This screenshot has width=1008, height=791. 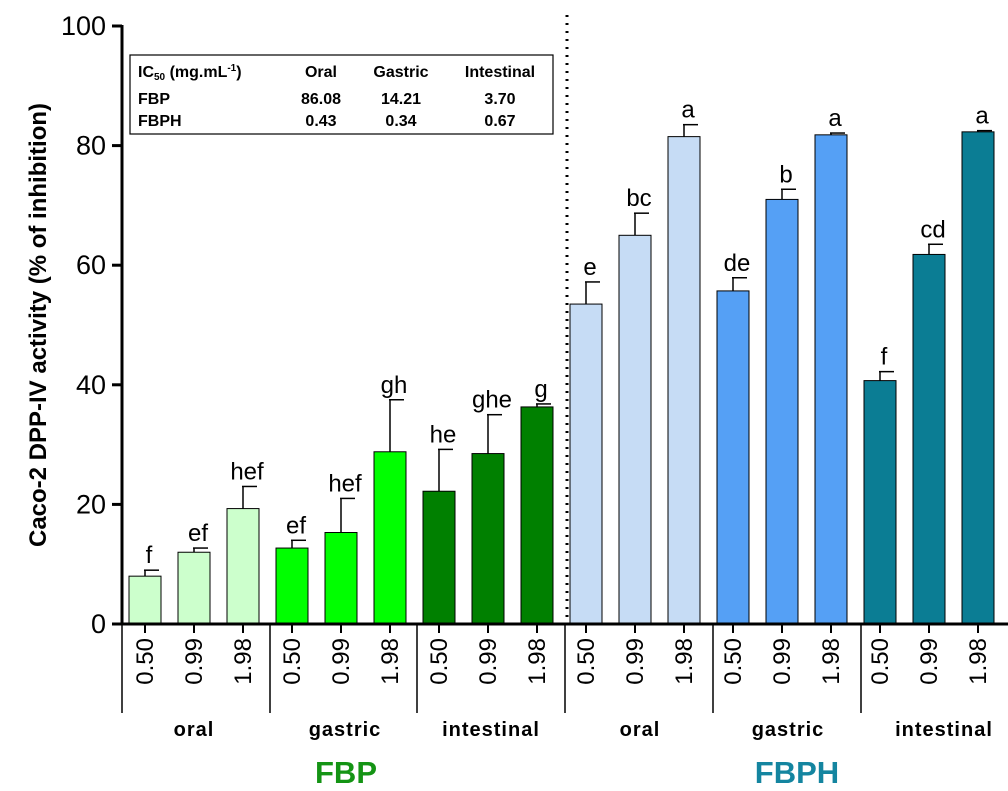 What do you see at coordinates (154, 99) in the screenshot?
I see `ic50-row-fbp-label: FBP` at bounding box center [154, 99].